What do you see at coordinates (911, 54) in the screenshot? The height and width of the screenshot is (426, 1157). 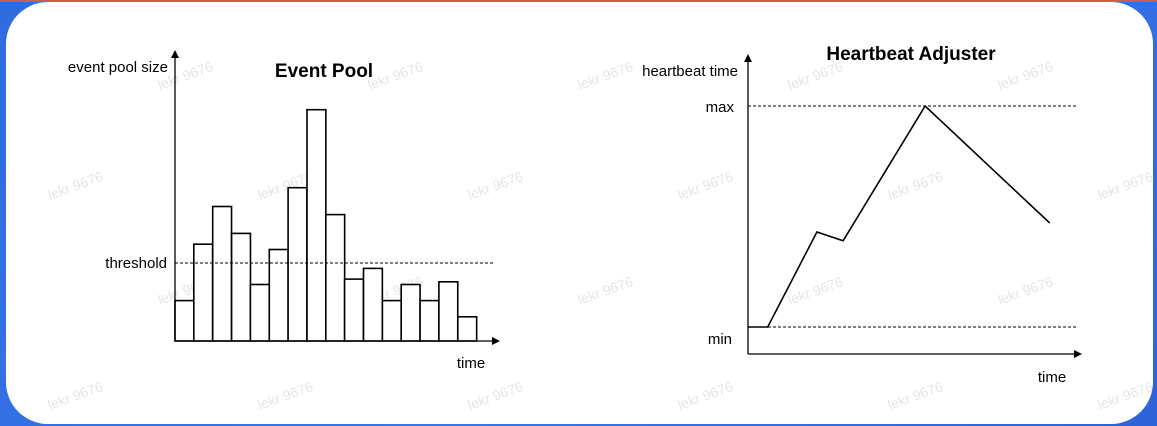 I see `chart-title: Heartbeat Adjuster` at bounding box center [911, 54].